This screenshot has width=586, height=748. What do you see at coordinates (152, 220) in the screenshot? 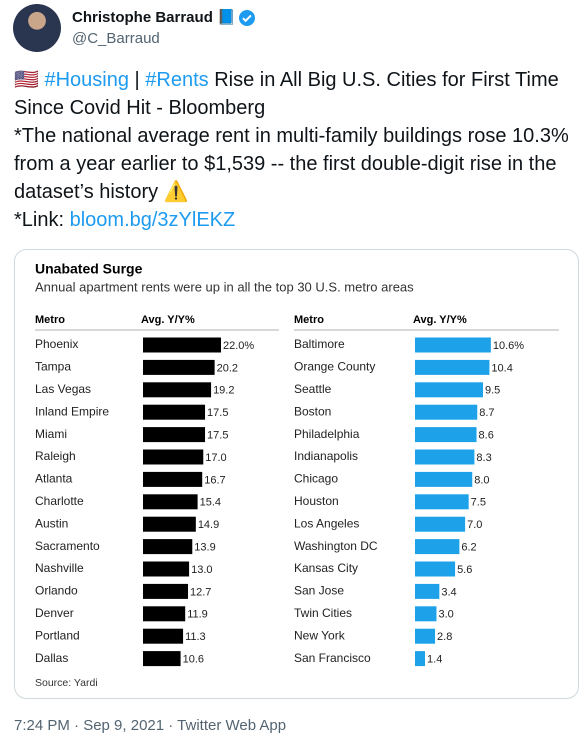
I see `link: bloom.bg/3zYlEKZ` at bounding box center [152, 220].